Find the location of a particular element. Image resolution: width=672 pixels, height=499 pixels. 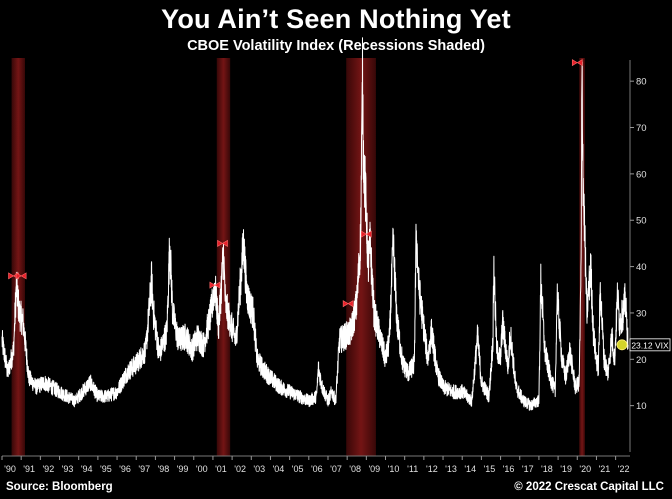

x-tick-label-19: '19 is located at coordinates (566, 469).